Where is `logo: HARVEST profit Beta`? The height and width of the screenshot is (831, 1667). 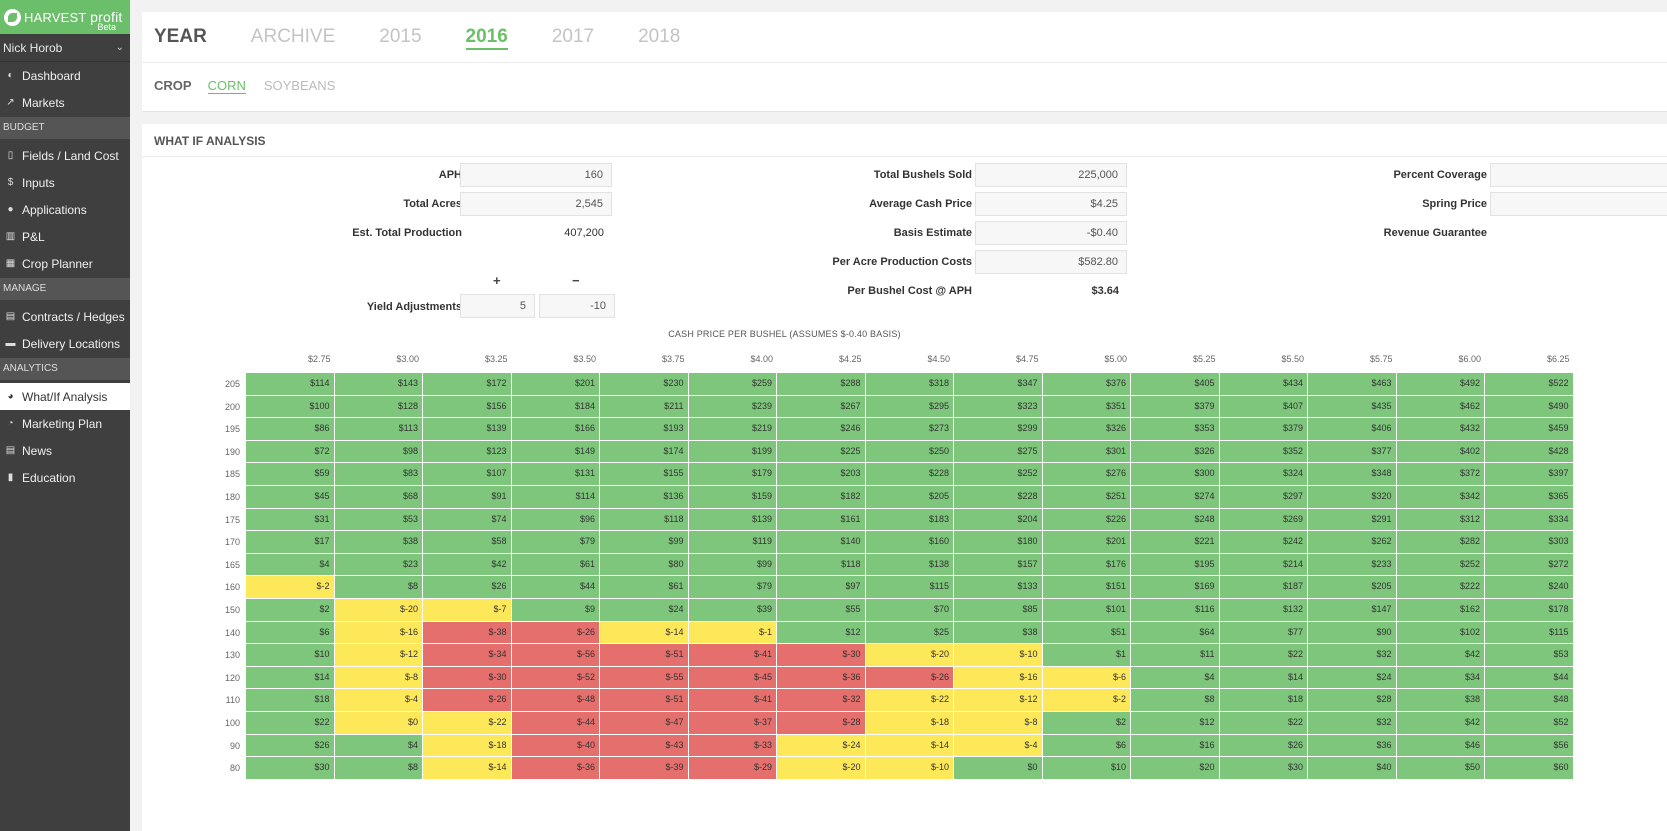
logo: HARVEST profit Beta is located at coordinates (65, 17).